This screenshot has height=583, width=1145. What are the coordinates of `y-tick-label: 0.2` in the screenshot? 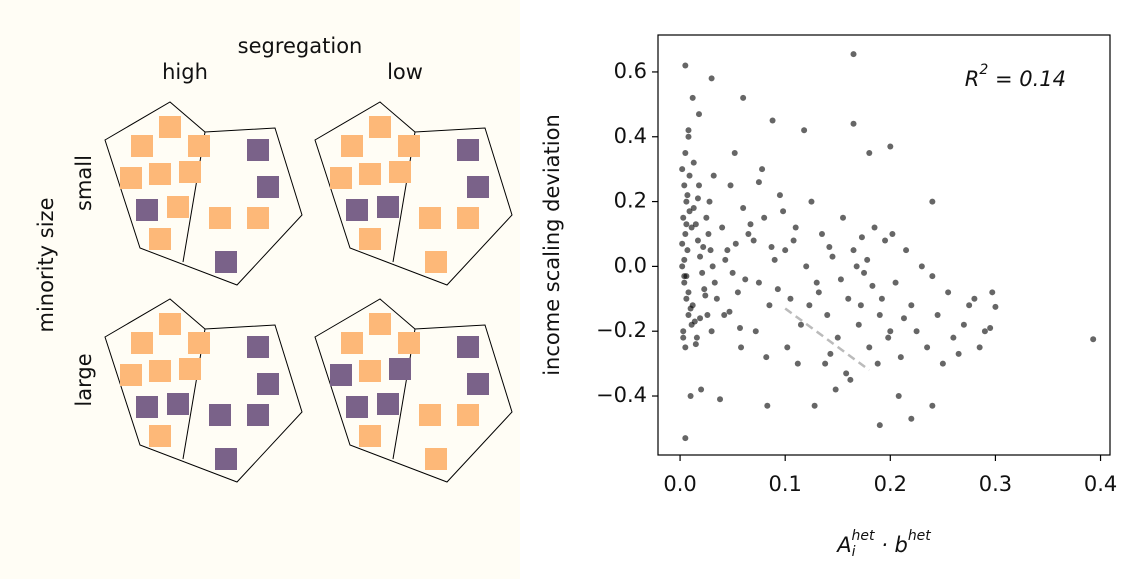 It's located at (630, 201).